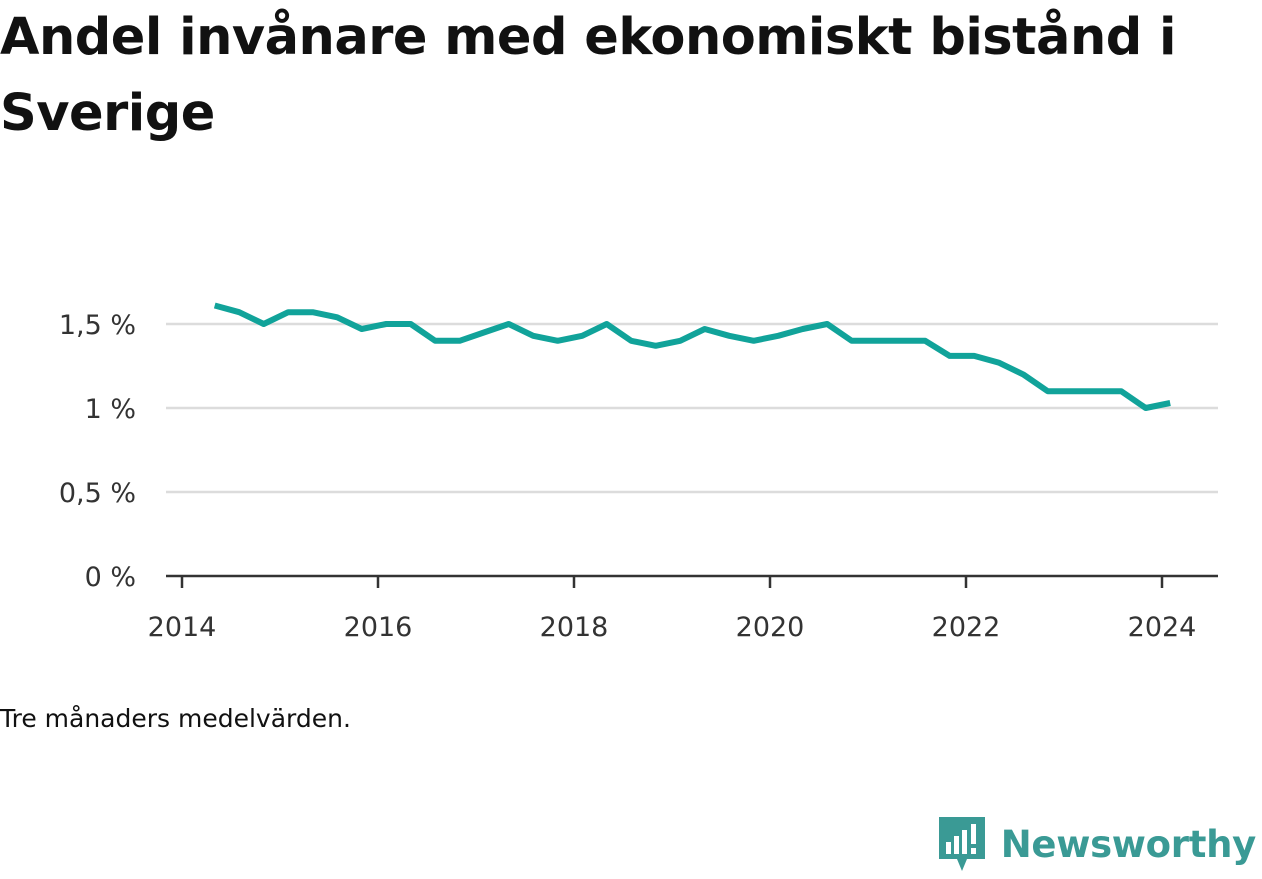 Image resolution: width=1262 pixels, height=879 pixels. What do you see at coordinates (110, 577) in the screenshot?
I see `y-tick-label: 0 %` at bounding box center [110, 577].